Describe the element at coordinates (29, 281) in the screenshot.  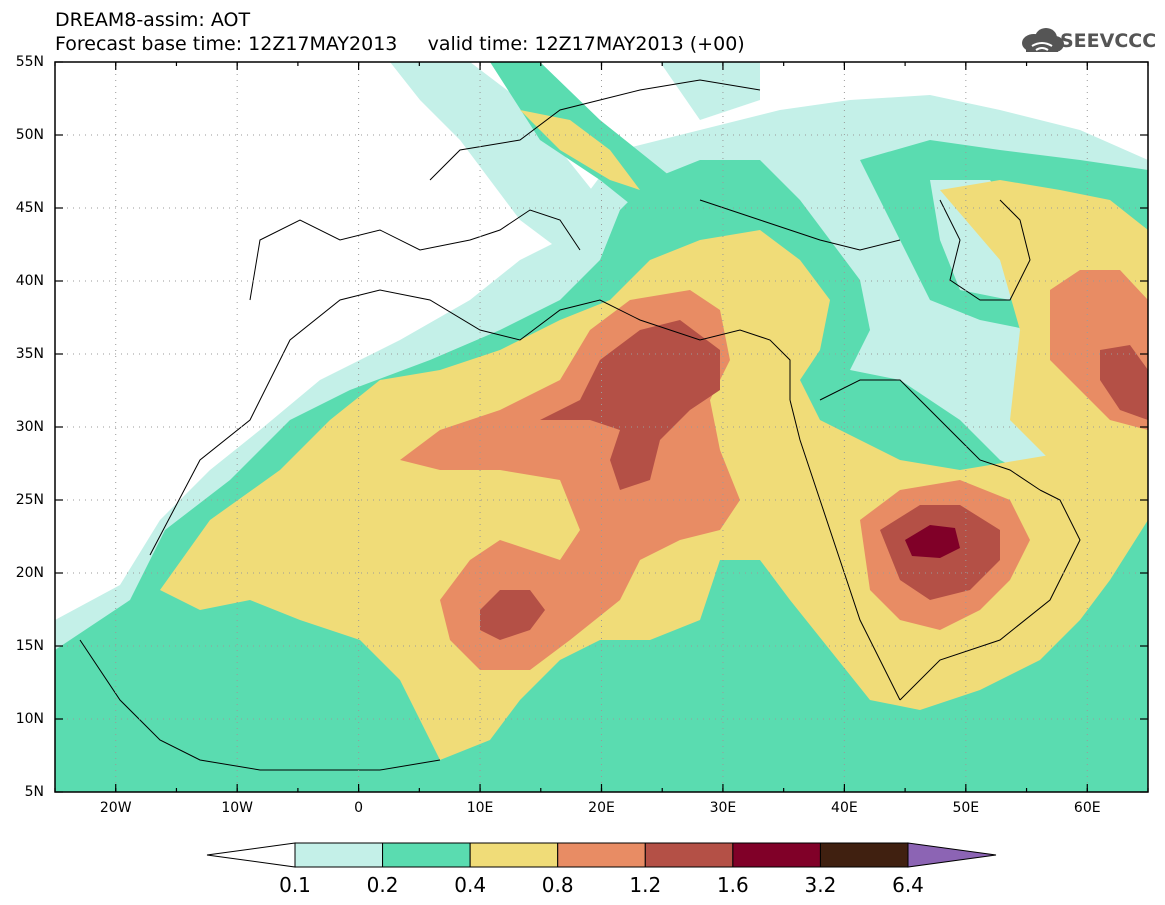
I see `lat-tick-label: 40N` at that location.